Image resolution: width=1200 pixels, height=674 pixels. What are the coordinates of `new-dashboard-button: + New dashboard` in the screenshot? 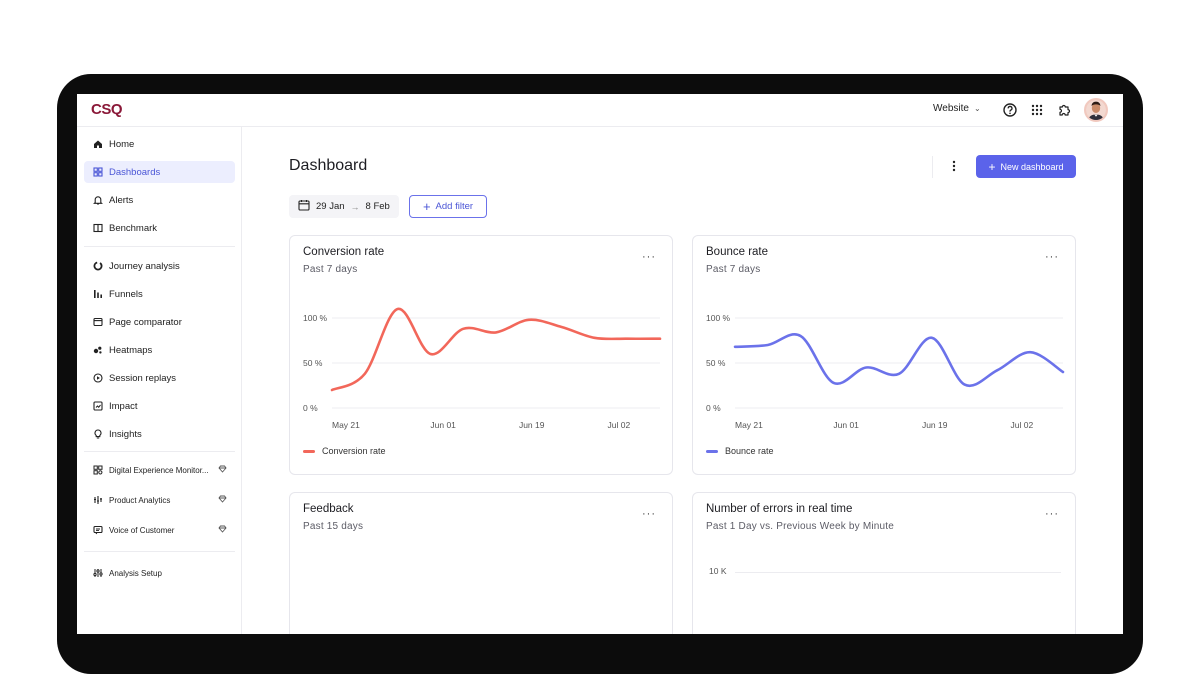 It's located at (1026, 166).